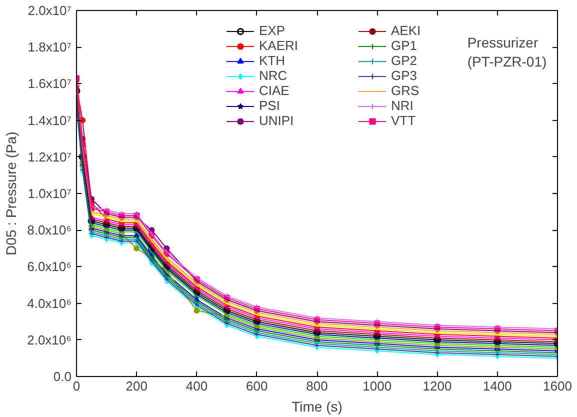 The height and width of the screenshot is (417, 577). What do you see at coordinates (274, 90) in the screenshot?
I see `legend-label: CIAE` at bounding box center [274, 90].